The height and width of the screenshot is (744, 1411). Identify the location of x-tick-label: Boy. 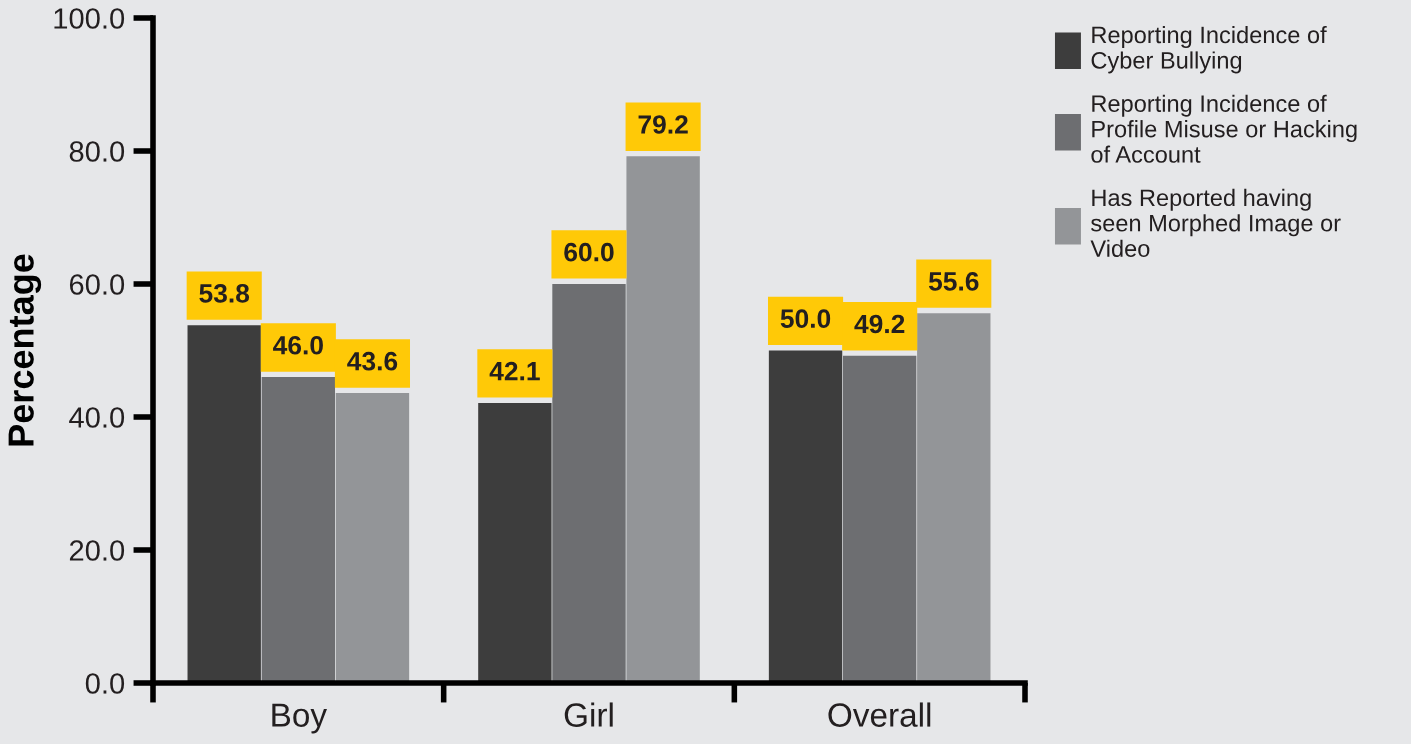
(299, 718).